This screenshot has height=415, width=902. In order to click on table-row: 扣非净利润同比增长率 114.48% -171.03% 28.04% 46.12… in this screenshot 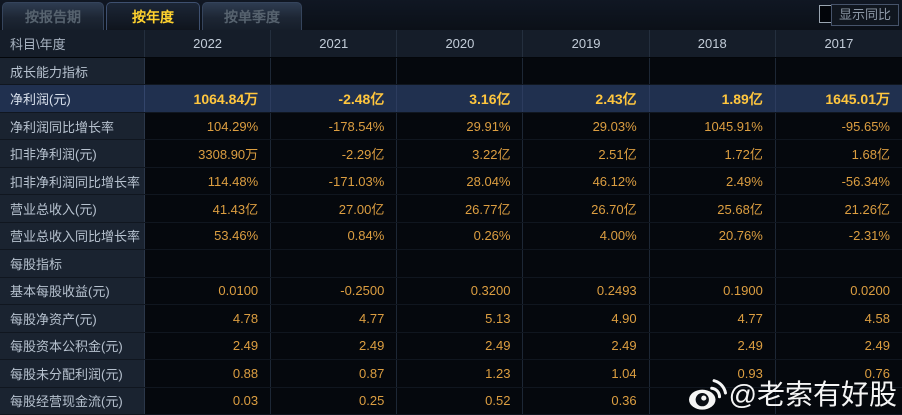, I will do `click(451, 181)`.